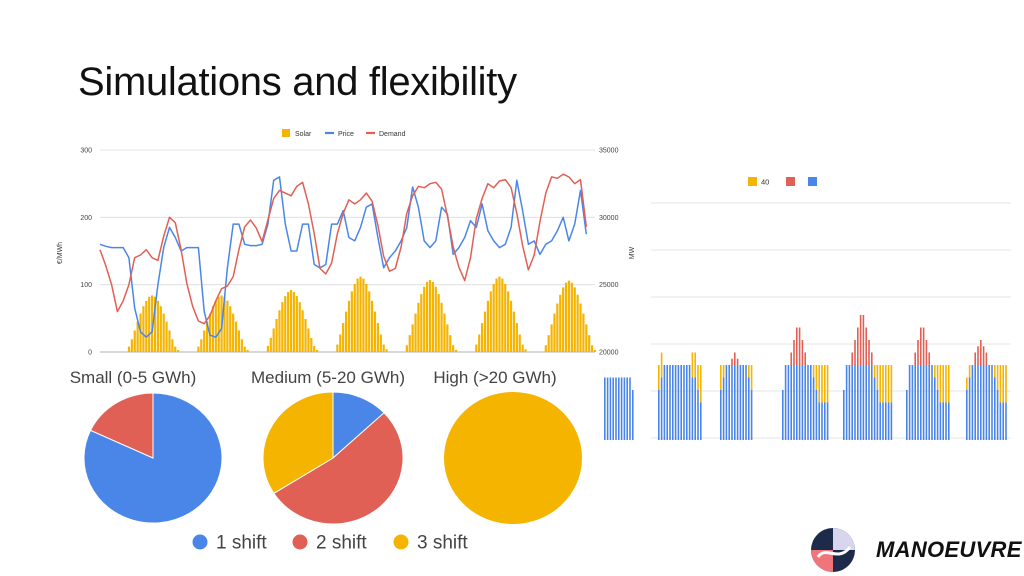  I want to click on chart-lines, so click(343, 255).